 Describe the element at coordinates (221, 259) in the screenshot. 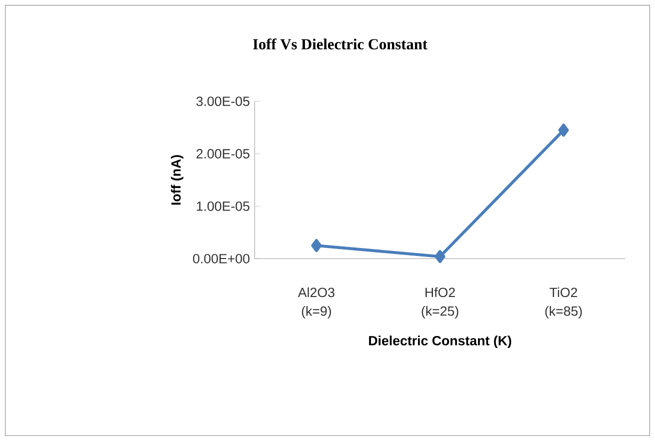

I see `y-tick-label: 0.00E+00` at that location.